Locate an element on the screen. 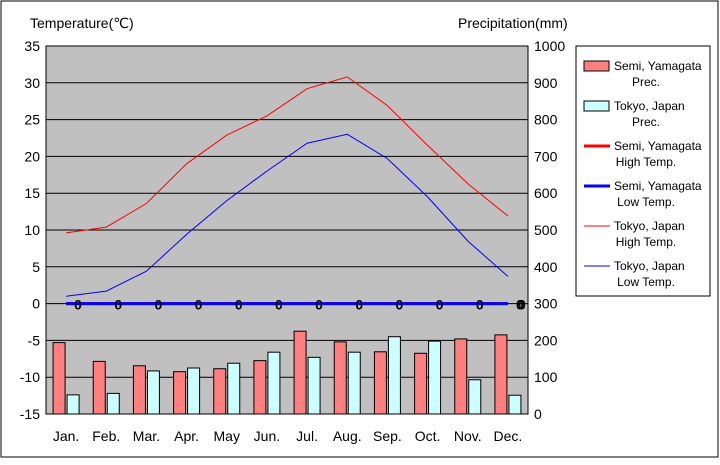  left-tick-label: -15 is located at coordinates (30, 414).